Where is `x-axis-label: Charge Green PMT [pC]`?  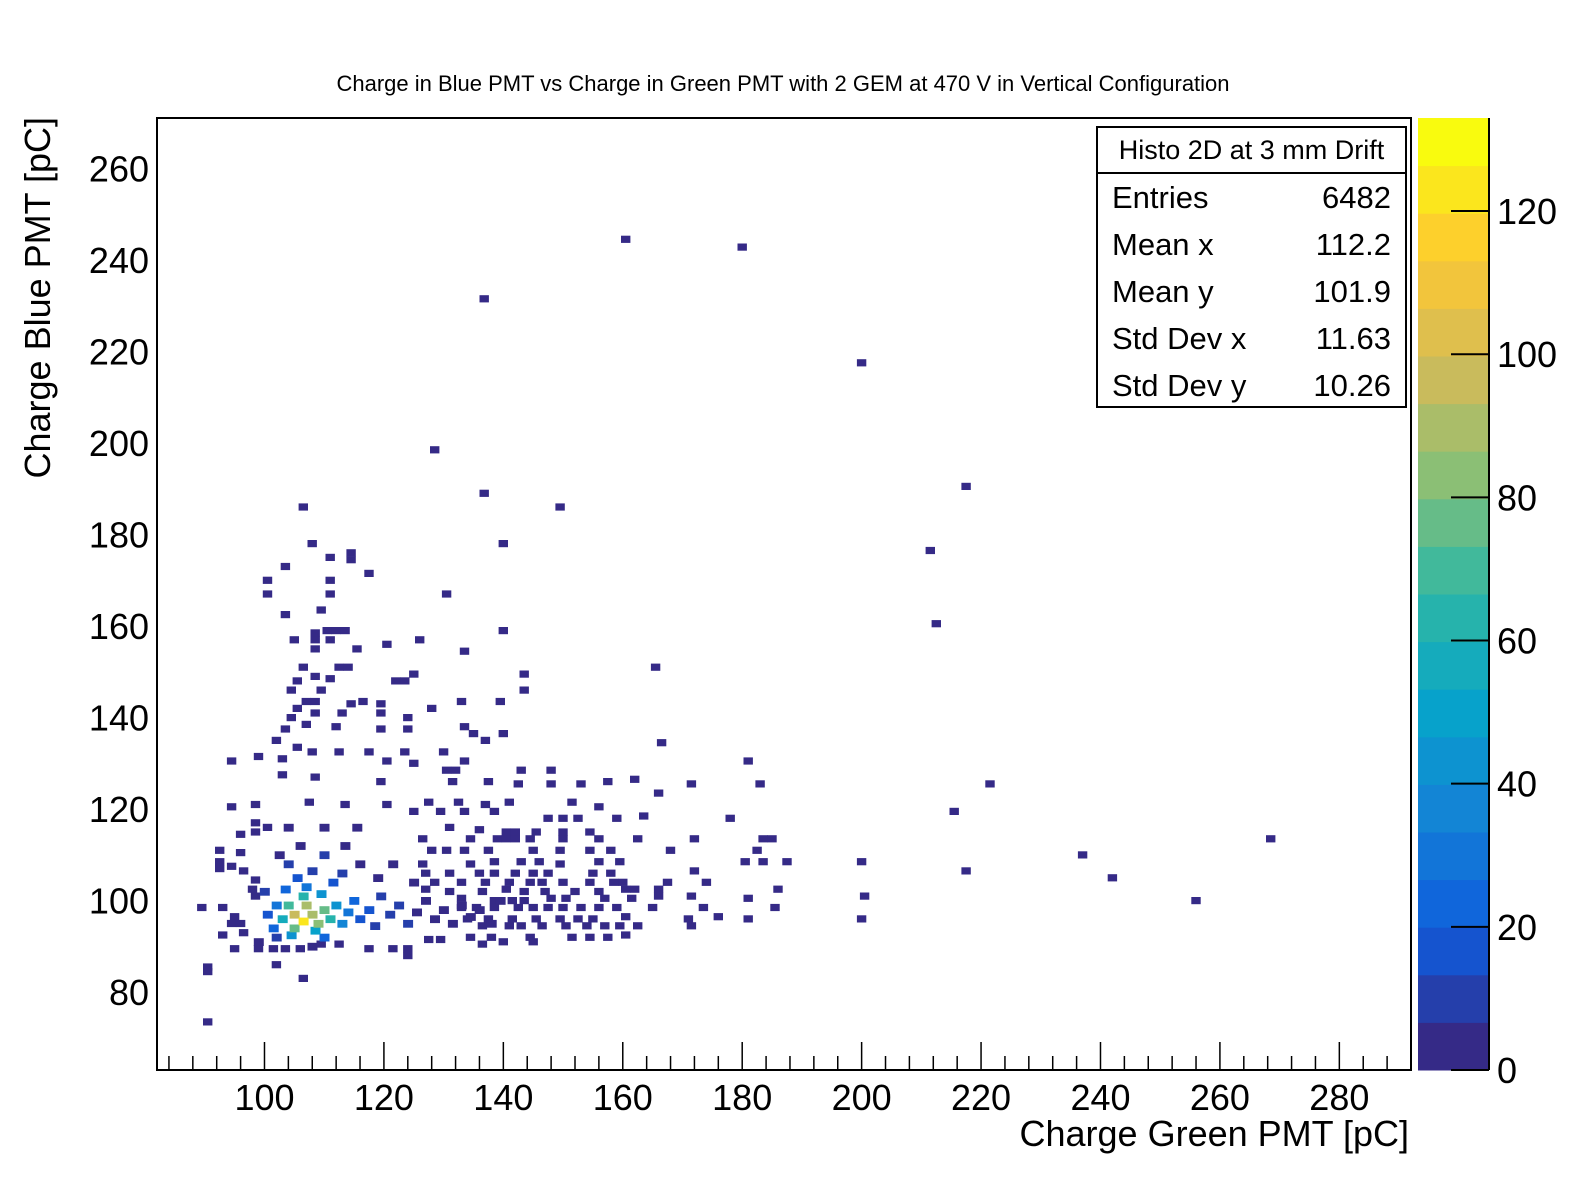 x-axis-label: Charge Green PMT [pC] is located at coordinates (1215, 1133).